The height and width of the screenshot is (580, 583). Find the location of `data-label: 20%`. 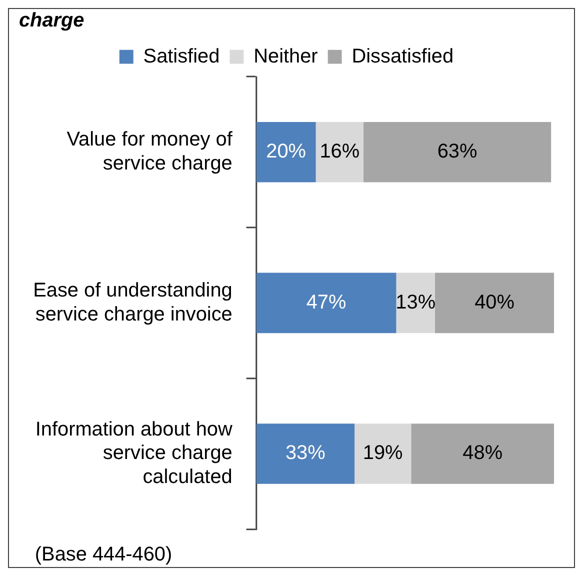

data-label: 20% is located at coordinates (286, 151).